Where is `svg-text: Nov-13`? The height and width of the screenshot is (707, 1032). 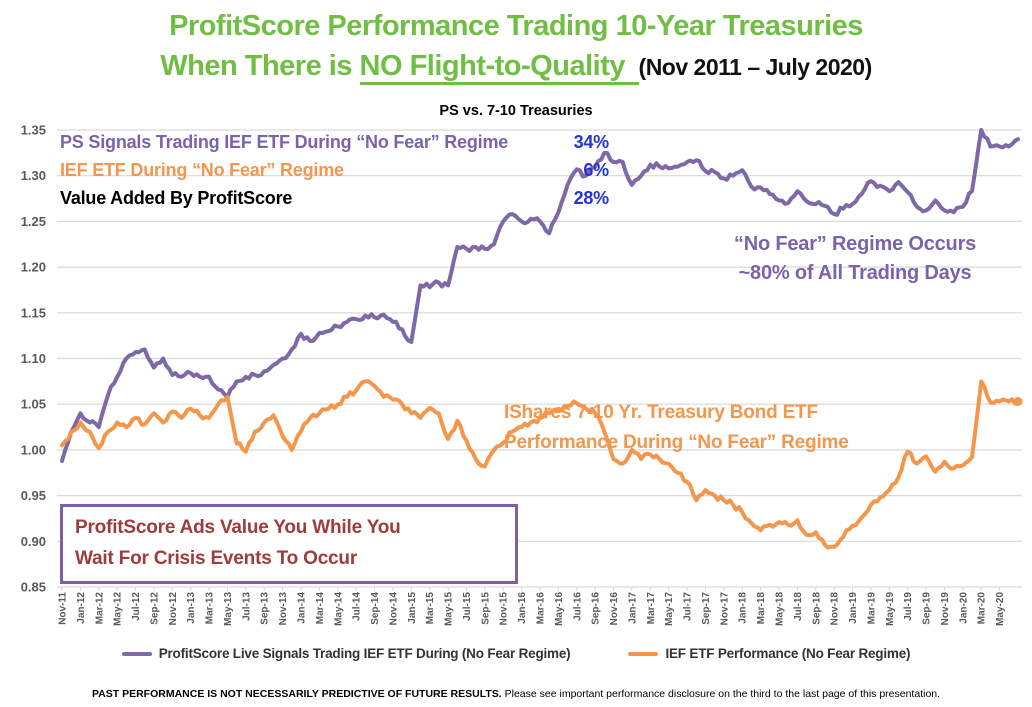 svg-text: Nov-13 is located at coordinates (283, 609).